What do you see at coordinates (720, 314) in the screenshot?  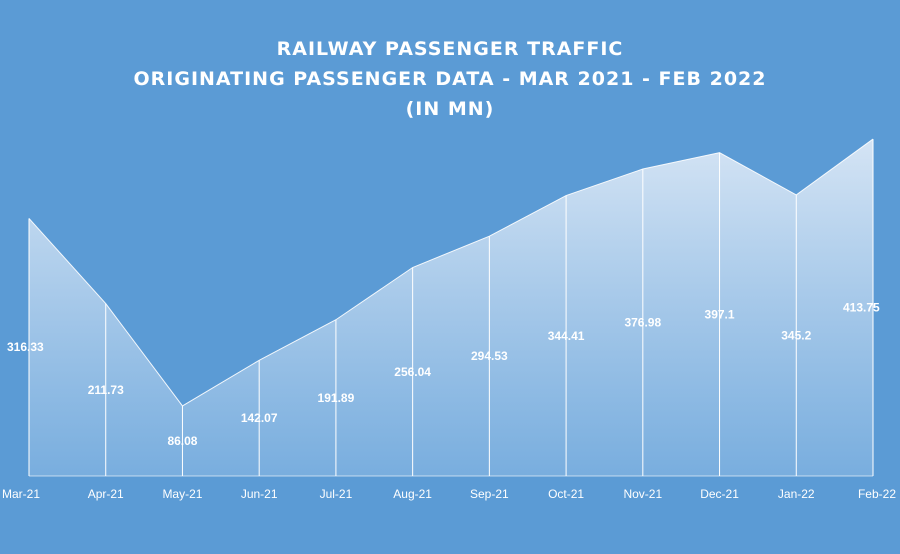 I see `data-label: 397.1` at bounding box center [720, 314].